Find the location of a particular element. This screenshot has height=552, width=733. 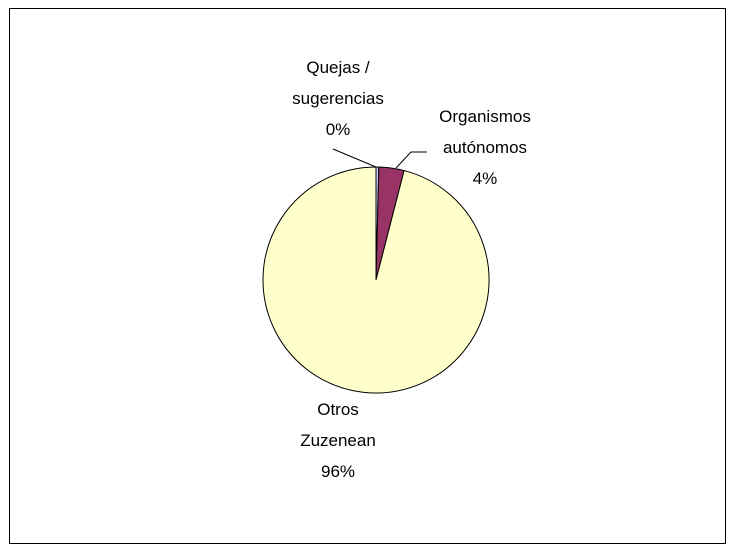

value-label: 96% is located at coordinates (338, 471).